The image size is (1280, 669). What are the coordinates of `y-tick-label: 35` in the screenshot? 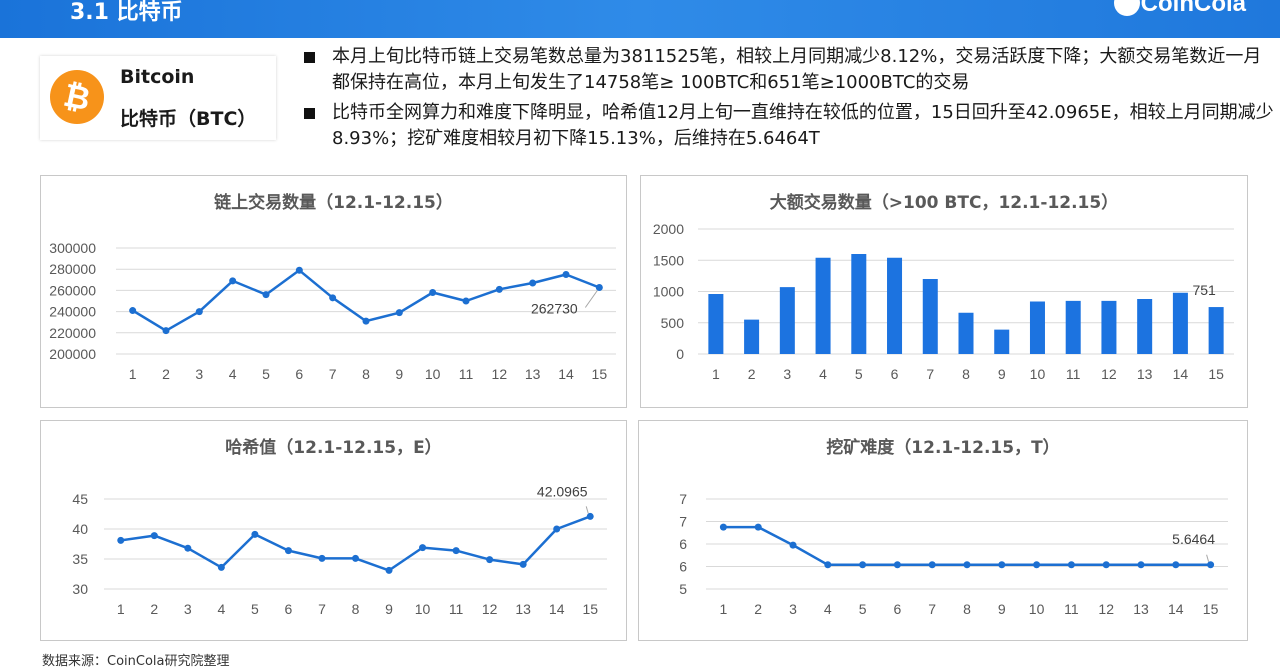 It's located at (80, 559).